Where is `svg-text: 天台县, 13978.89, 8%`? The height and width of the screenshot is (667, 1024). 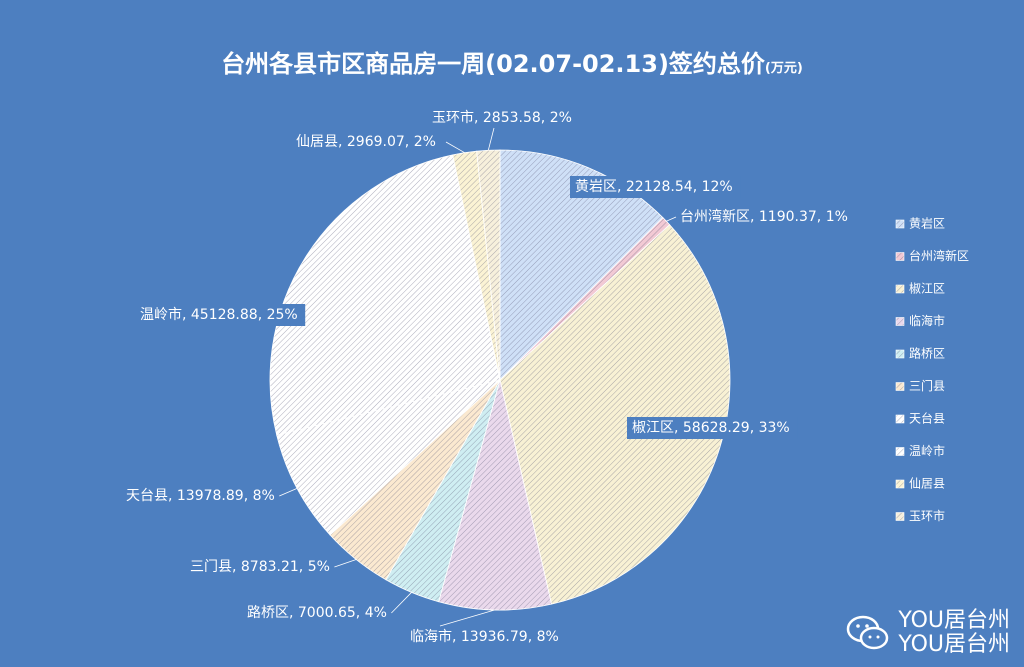
svg-text: 天台县, 13978.89, 8% is located at coordinates (200, 496).